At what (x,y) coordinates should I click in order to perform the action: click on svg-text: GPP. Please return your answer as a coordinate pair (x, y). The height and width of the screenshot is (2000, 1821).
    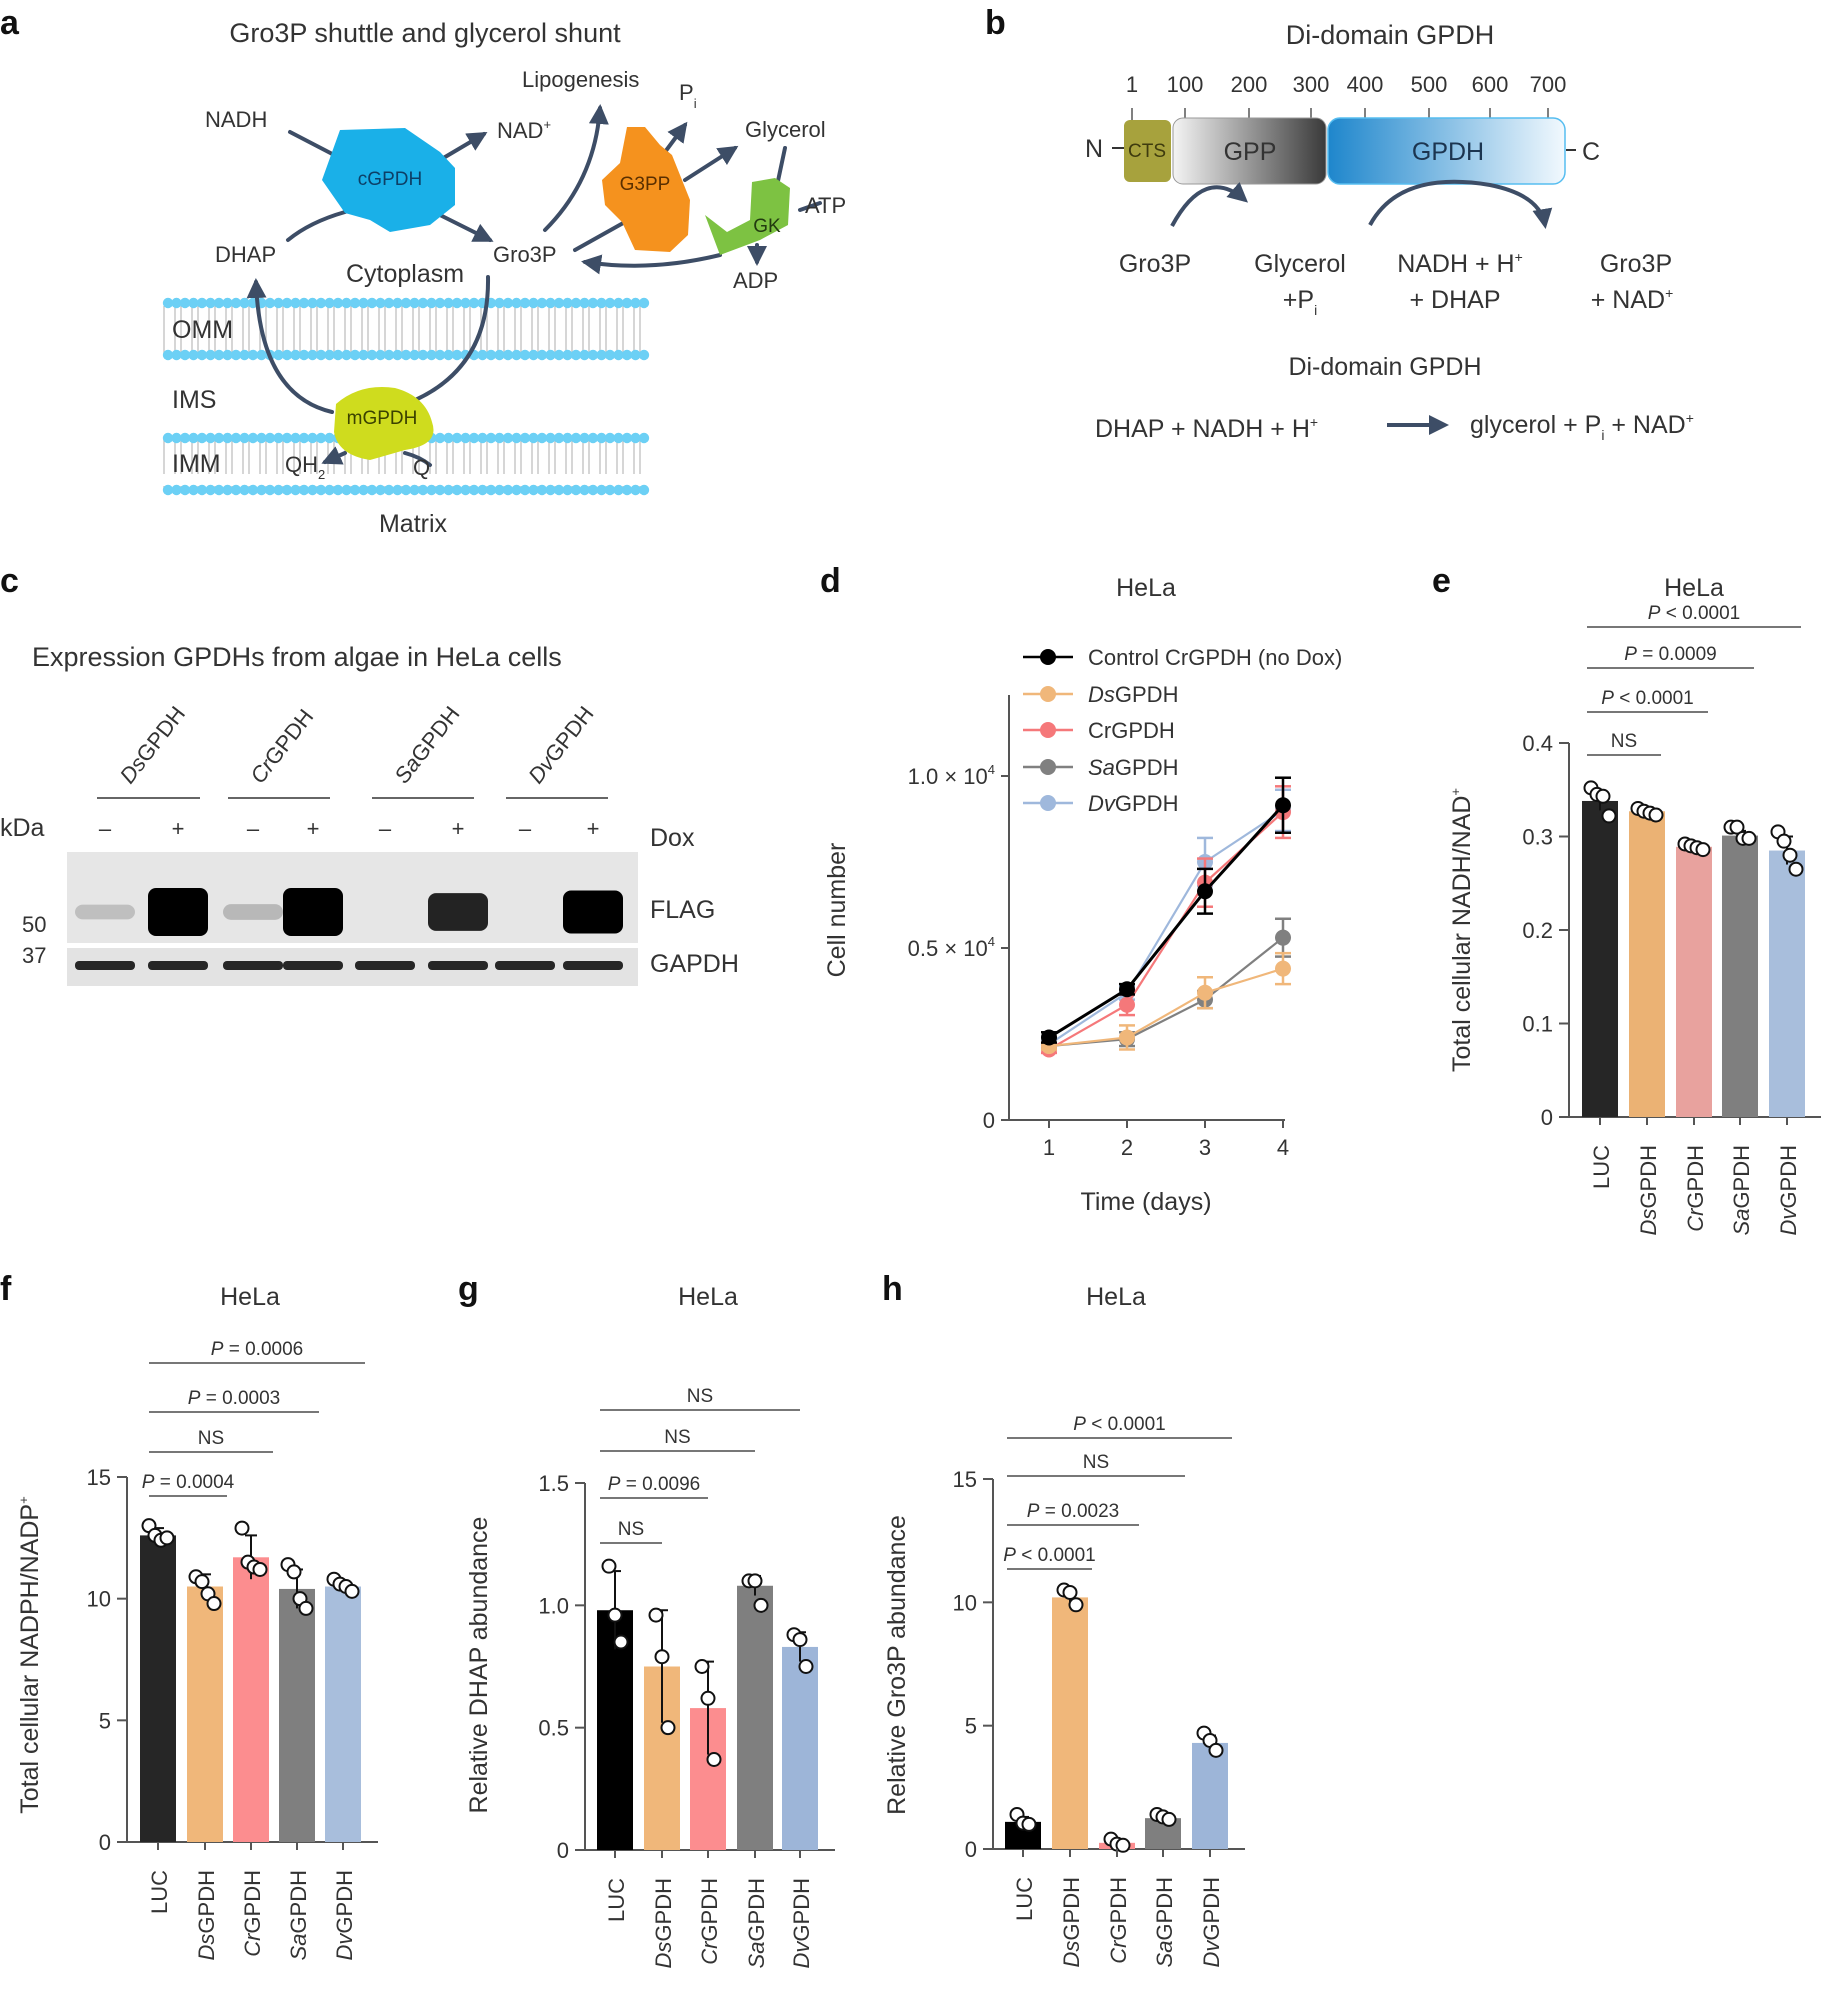
    Looking at the image, I should click on (1250, 152).